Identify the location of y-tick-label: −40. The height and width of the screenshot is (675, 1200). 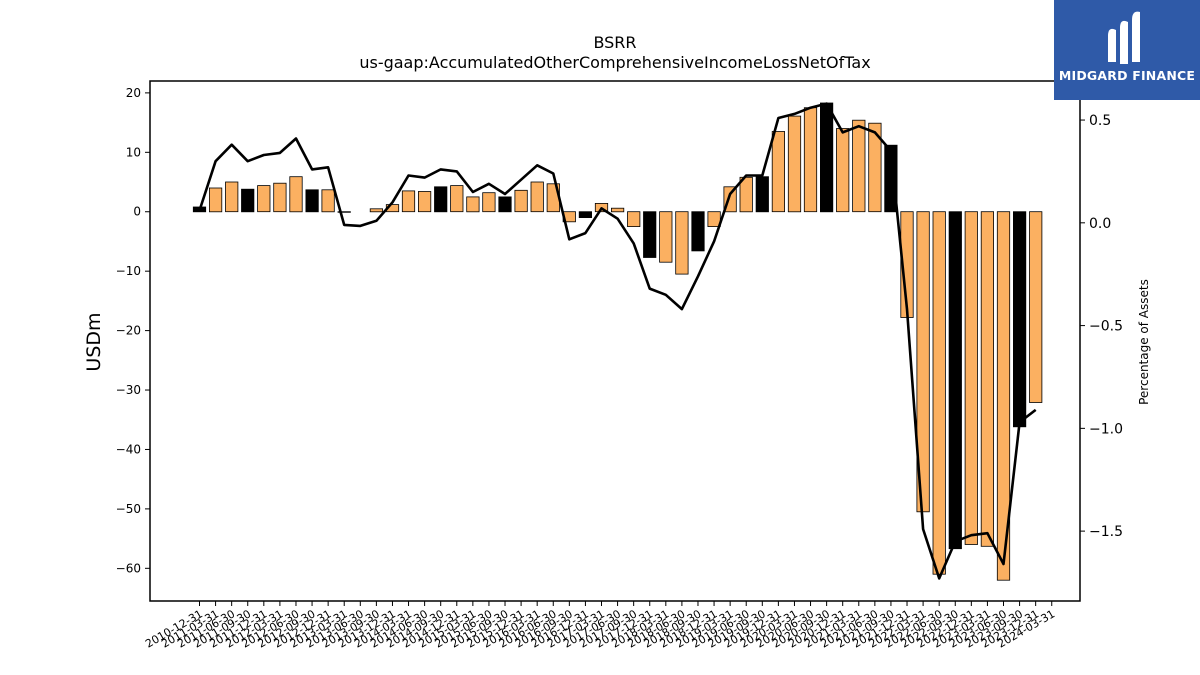
(128, 449).